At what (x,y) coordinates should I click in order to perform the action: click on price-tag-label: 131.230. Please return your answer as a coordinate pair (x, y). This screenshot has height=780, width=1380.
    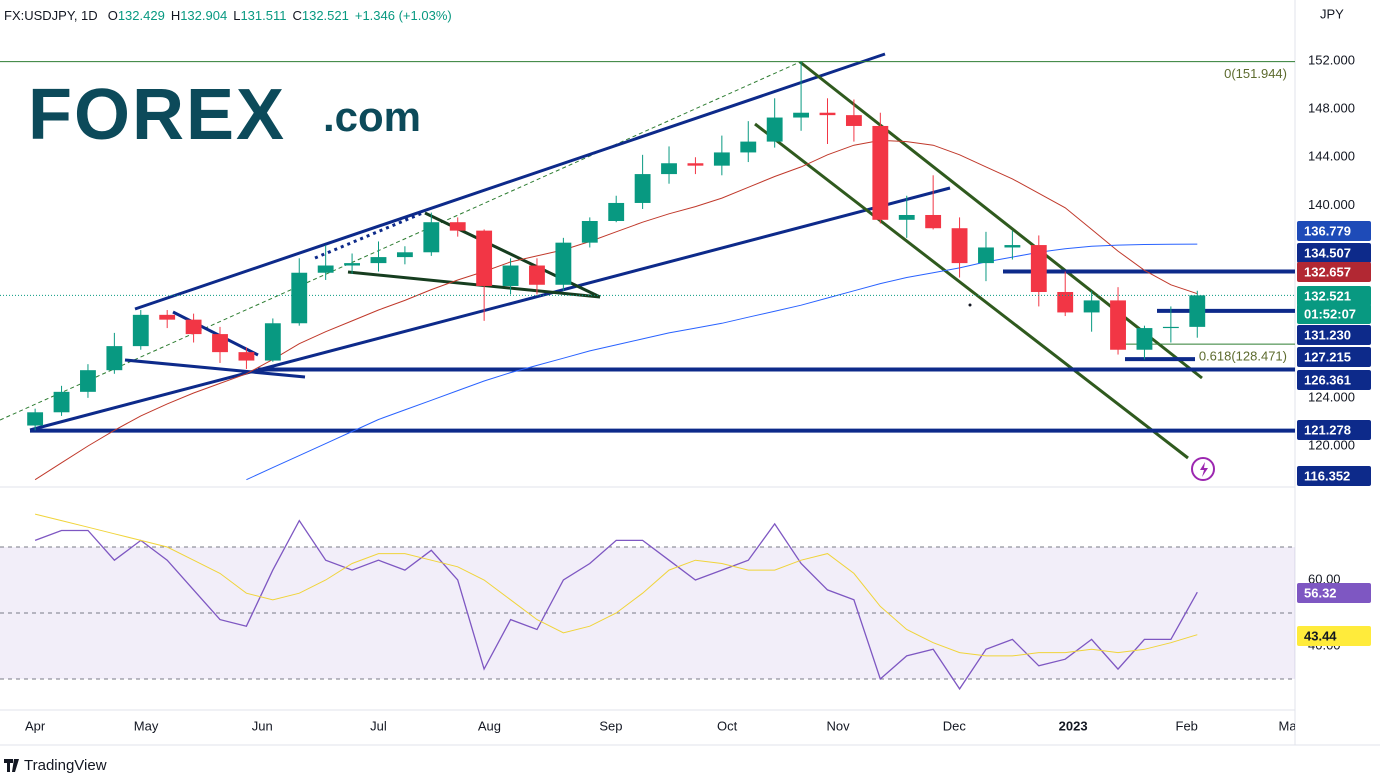
    Looking at the image, I should click on (1327, 334).